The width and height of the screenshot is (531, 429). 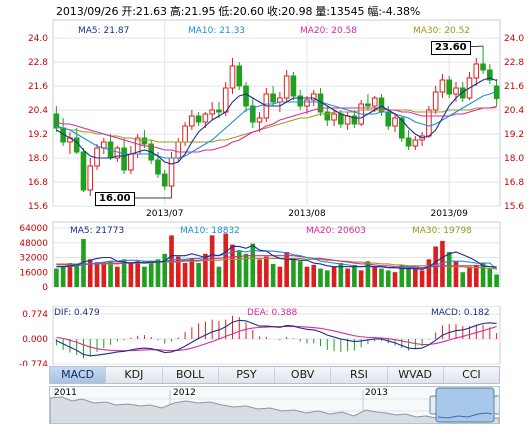 What do you see at coordinates (329, 31) in the screenshot?
I see `price-ma20-label: MA20: 20.58` at bounding box center [329, 31].